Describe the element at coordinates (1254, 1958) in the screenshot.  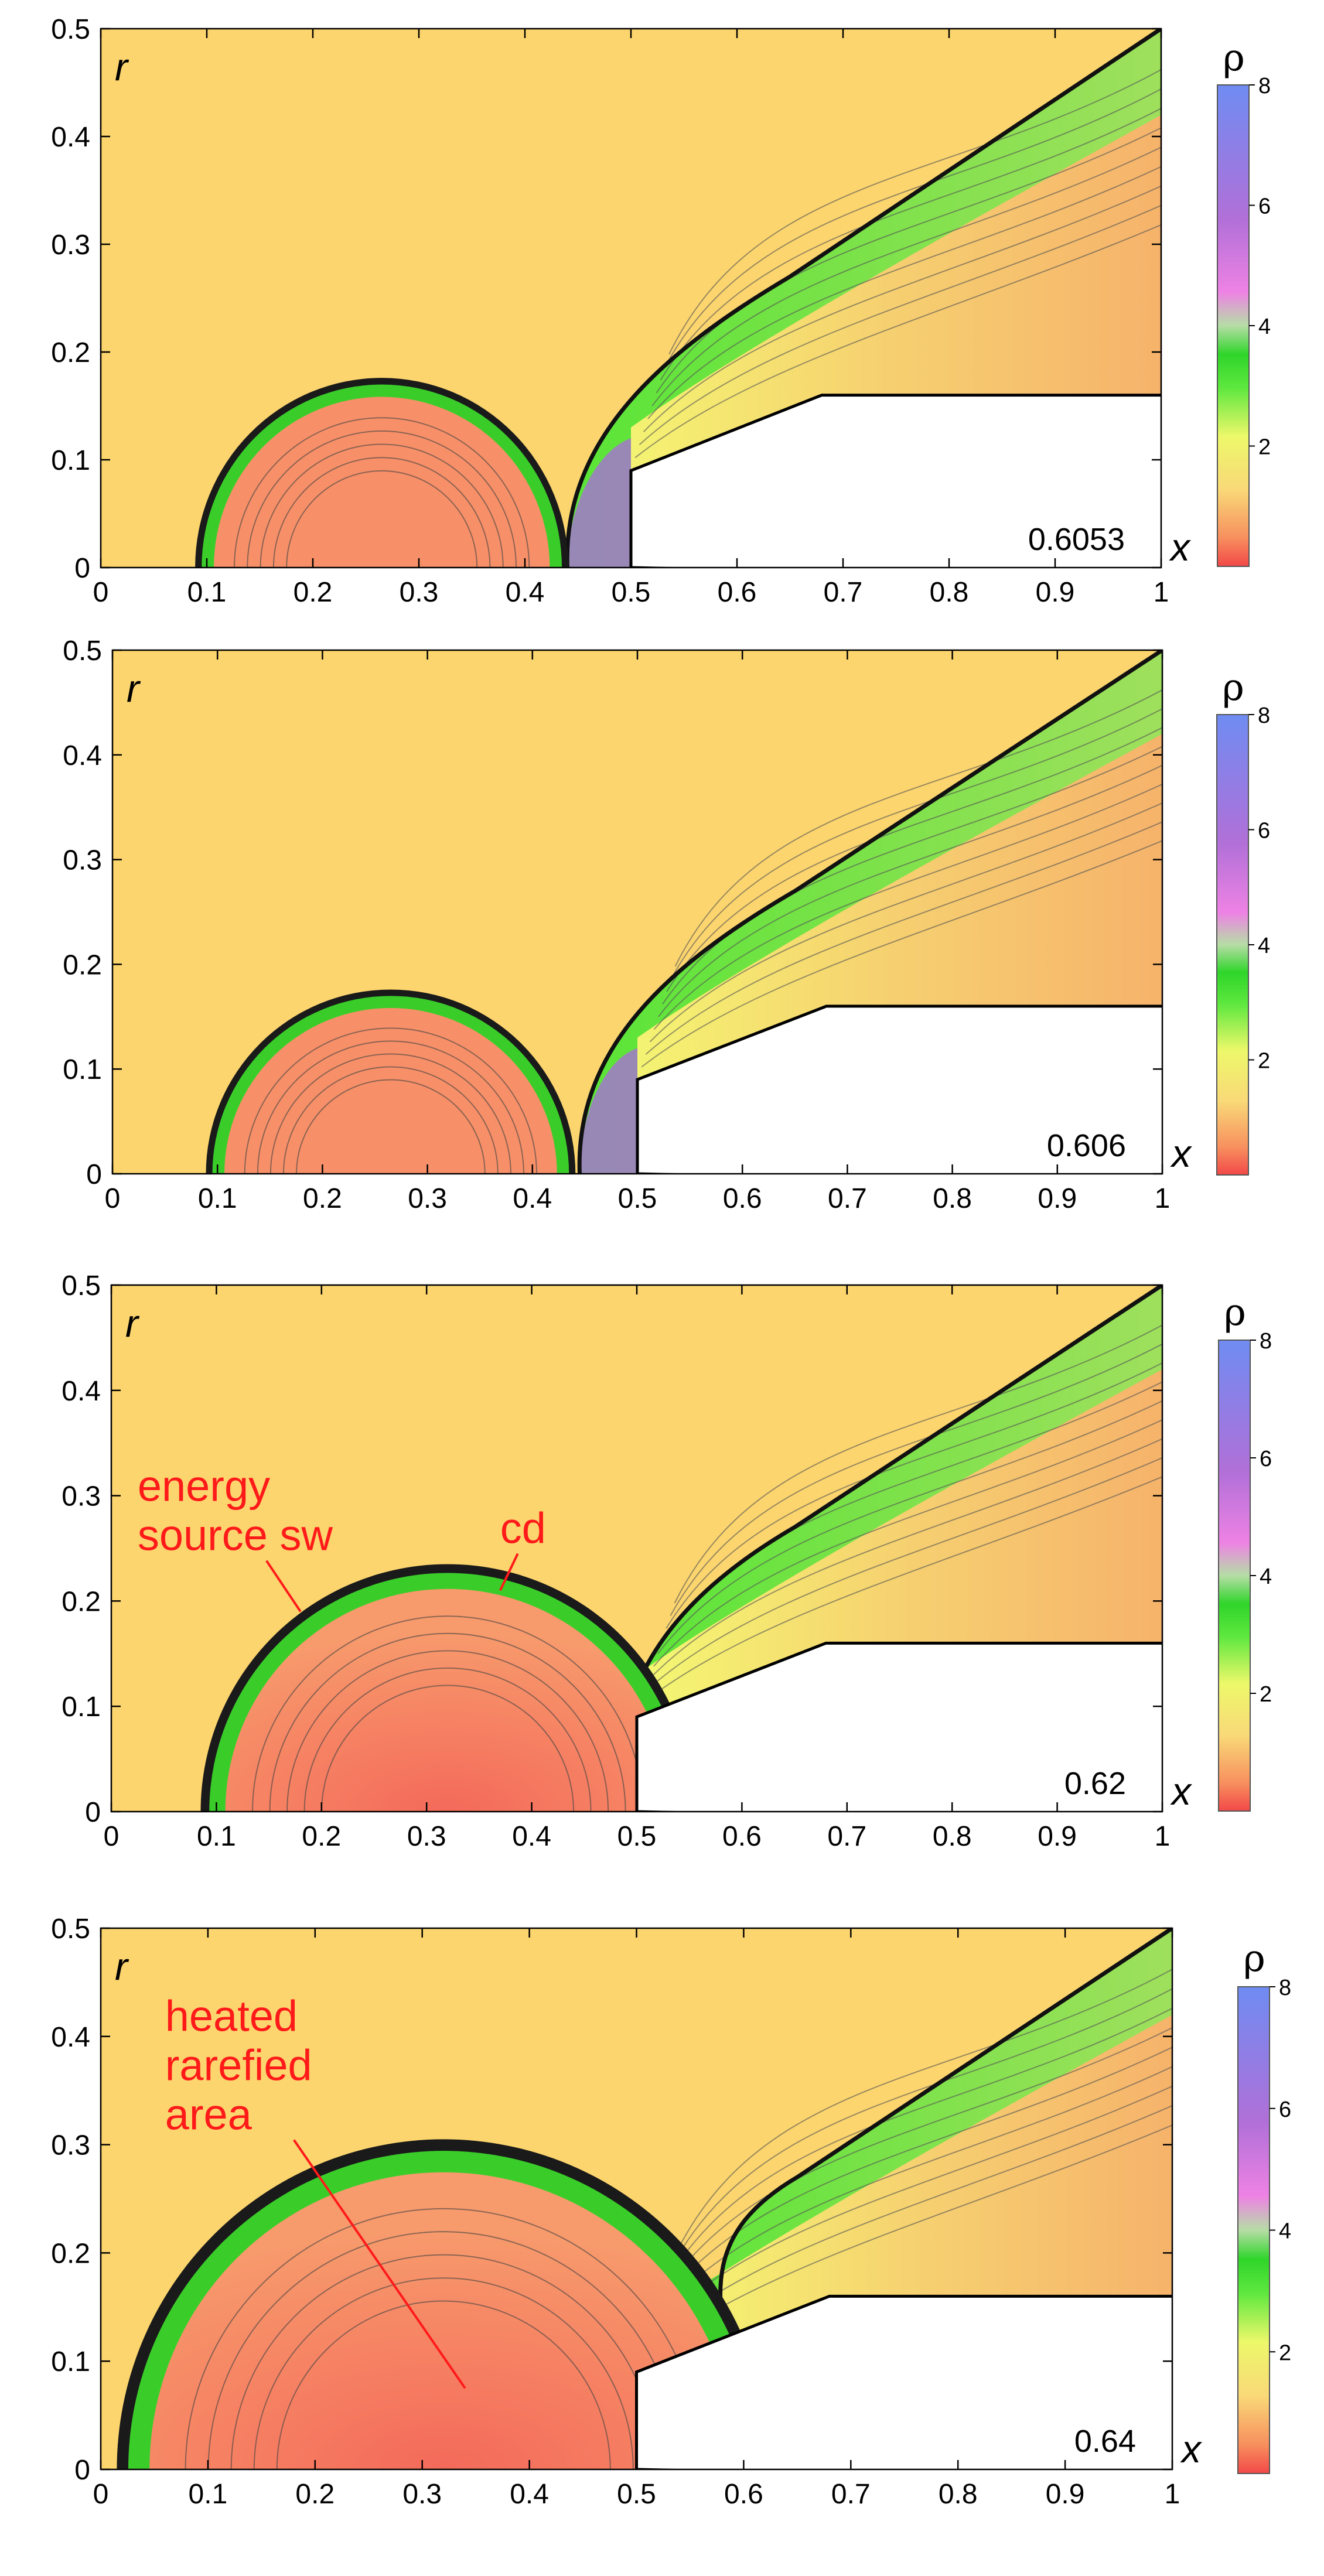
I see `colorbar-title: ρ` at that location.